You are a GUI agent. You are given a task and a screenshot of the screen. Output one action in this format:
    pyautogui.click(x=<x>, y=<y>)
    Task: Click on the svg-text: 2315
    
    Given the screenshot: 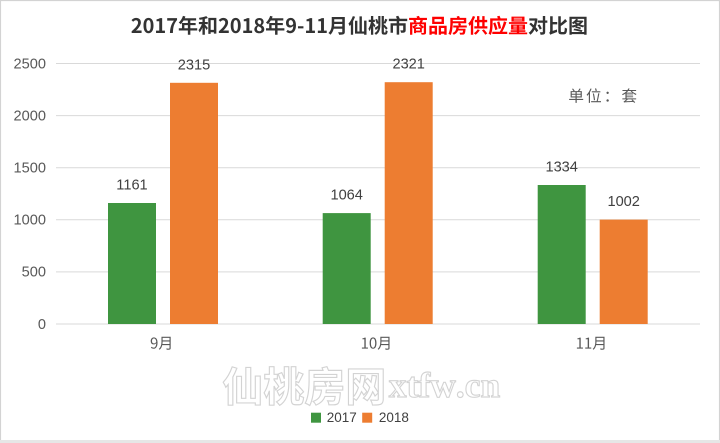 What is the action you would take?
    pyautogui.click(x=194, y=65)
    